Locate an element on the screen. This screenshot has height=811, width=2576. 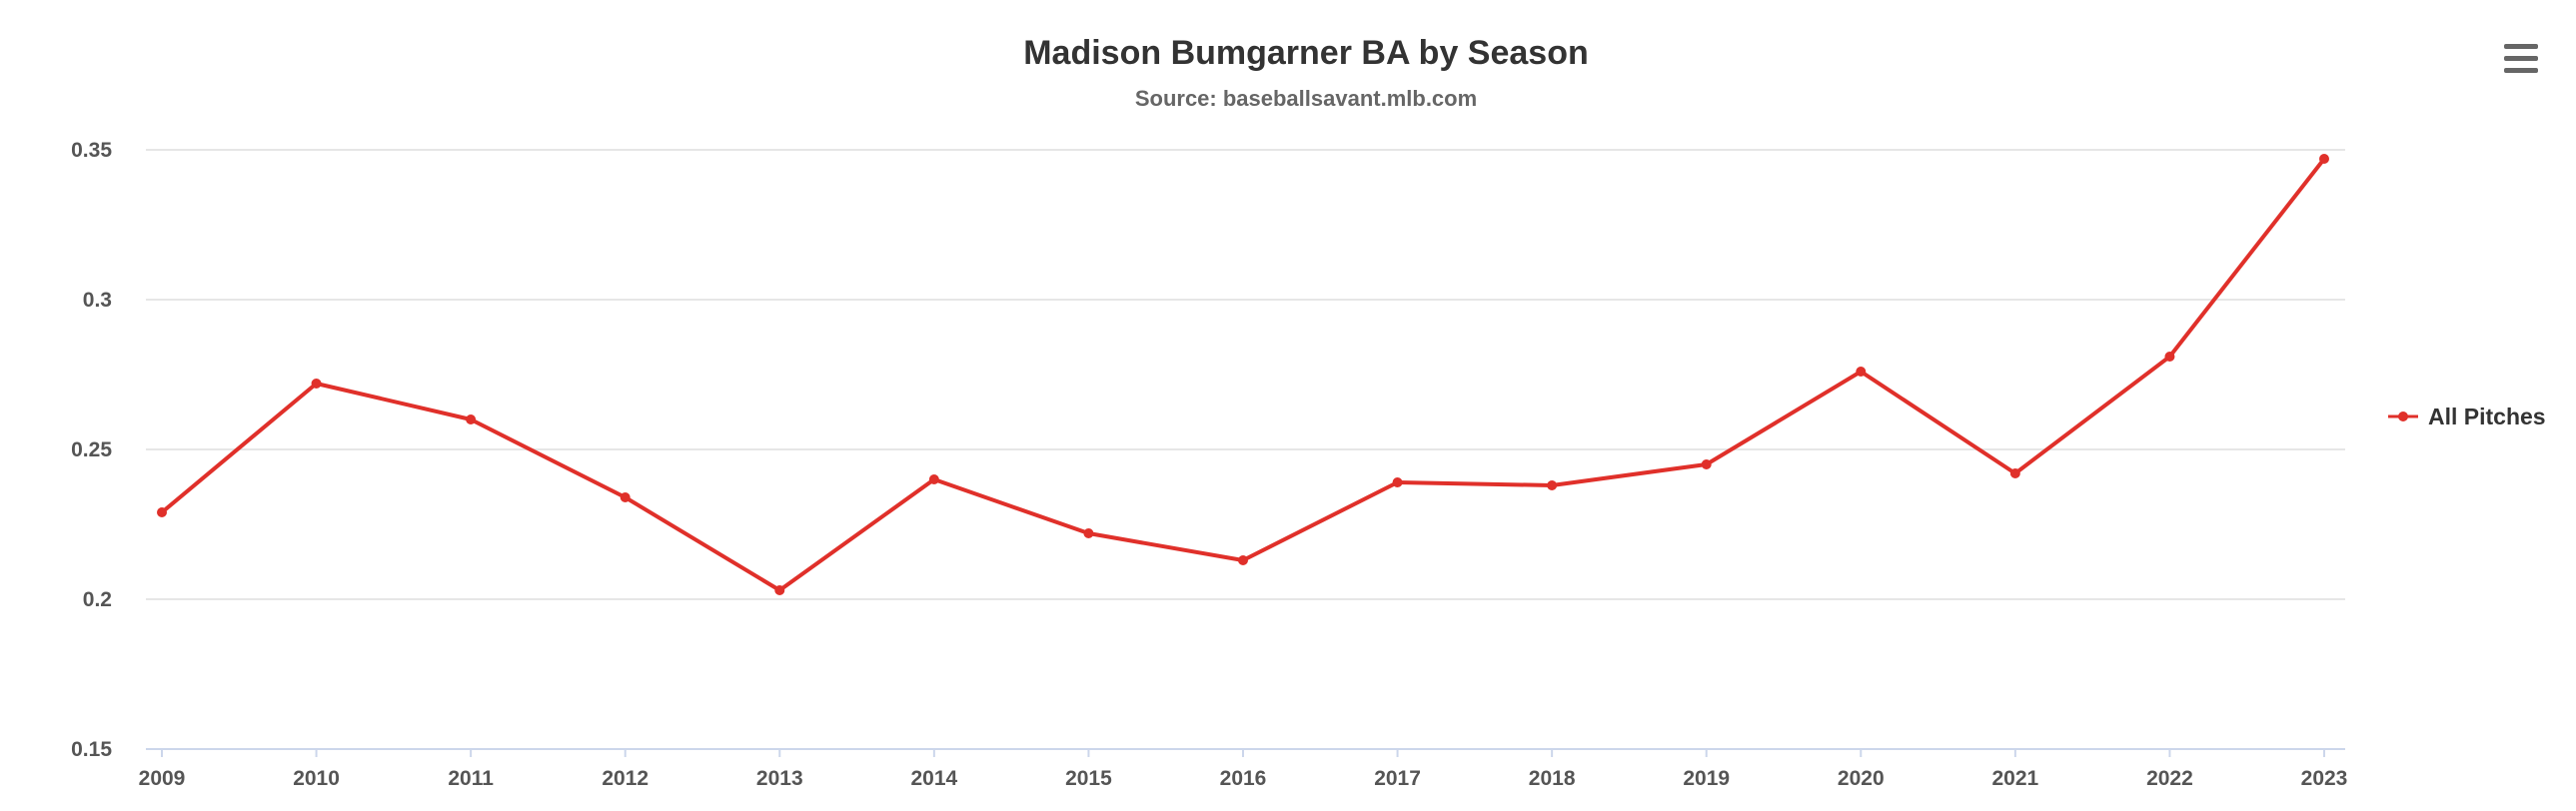
x-tick-label: 2014 is located at coordinates (933, 778).